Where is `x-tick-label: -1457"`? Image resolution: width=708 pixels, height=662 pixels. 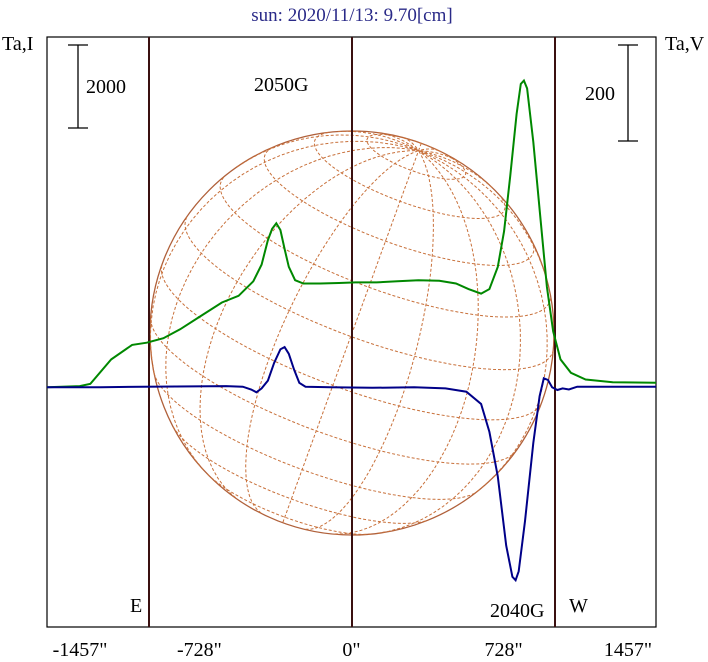 x-tick-label: -1457" is located at coordinates (80, 650).